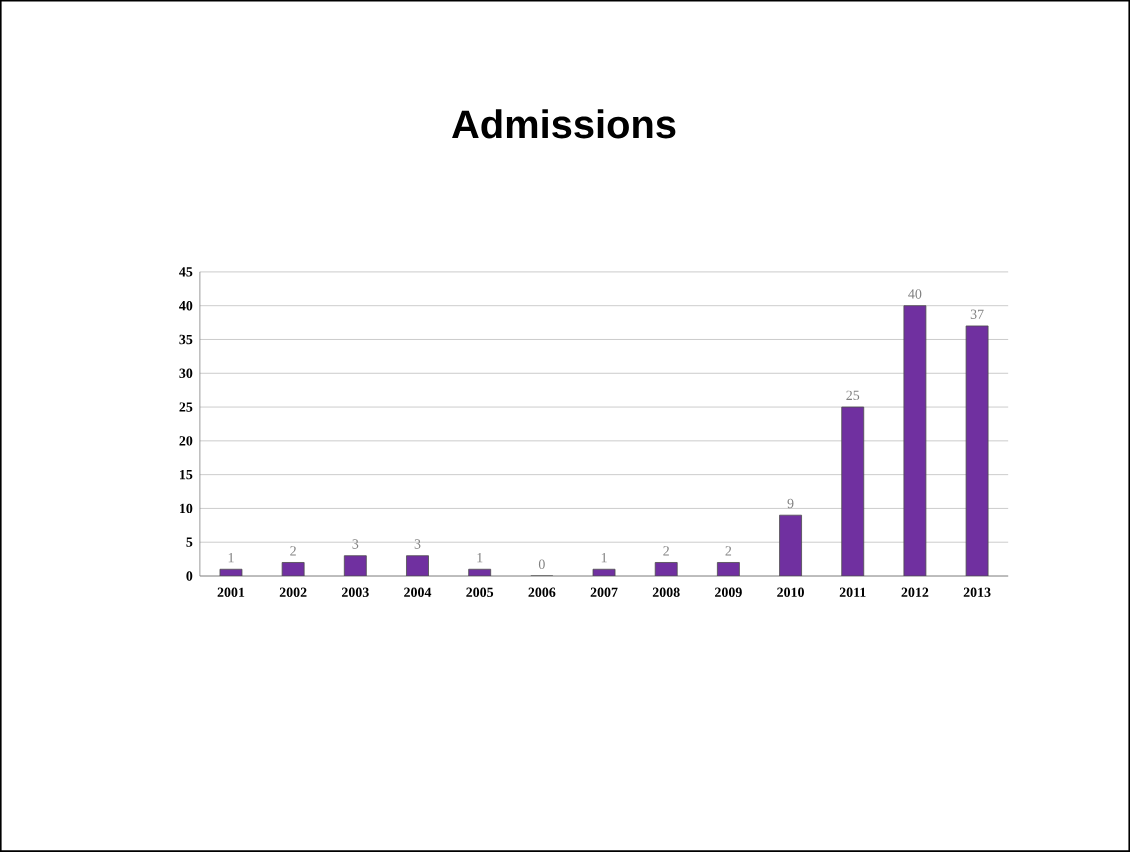  I want to click on chart-title: Admissions, so click(564, 124).